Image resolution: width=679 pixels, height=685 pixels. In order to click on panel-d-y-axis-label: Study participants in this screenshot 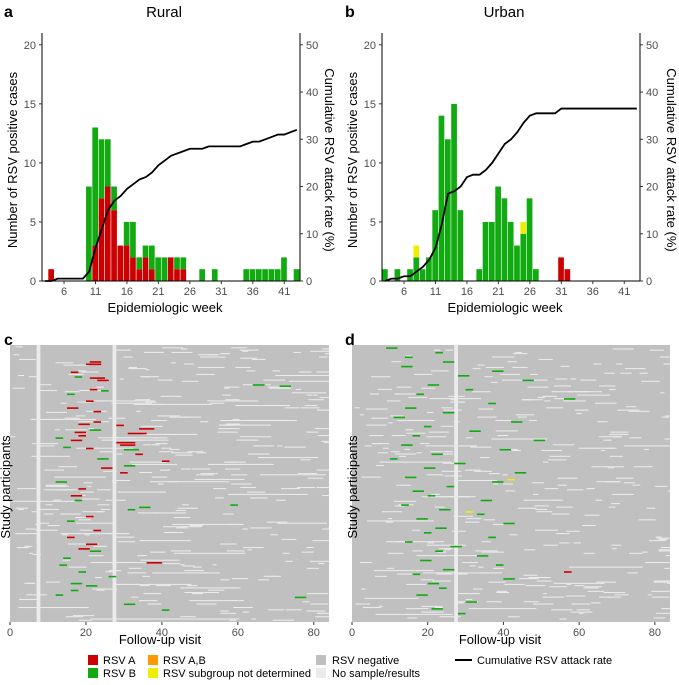, I will do `click(352, 487)`.